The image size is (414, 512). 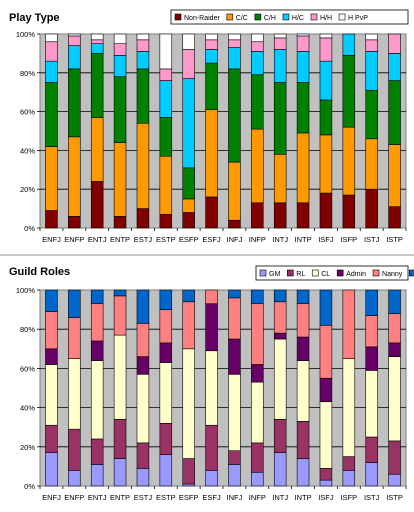 What do you see at coordinates (394, 480) in the screenshot?
I see `guild-roles-bar-istp-gm` at bounding box center [394, 480].